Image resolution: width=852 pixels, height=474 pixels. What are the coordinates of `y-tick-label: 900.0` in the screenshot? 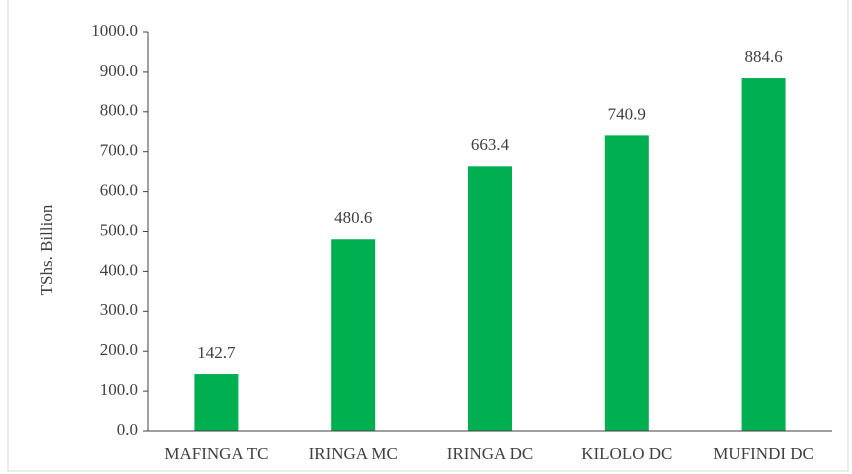 It's located at (119, 70).